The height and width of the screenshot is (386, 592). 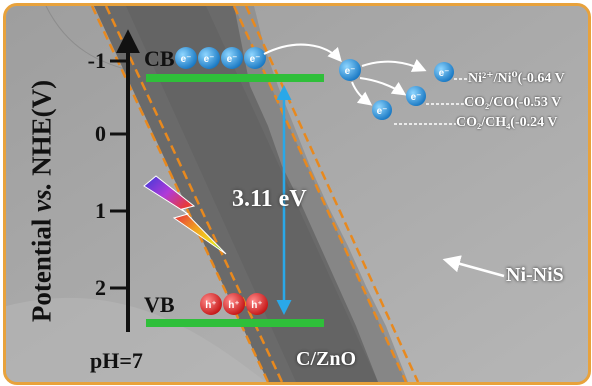 What do you see at coordinates (41, 201) in the screenshot?
I see `y-axis-label: Potential vs. NHE(V)` at bounding box center [41, 201].